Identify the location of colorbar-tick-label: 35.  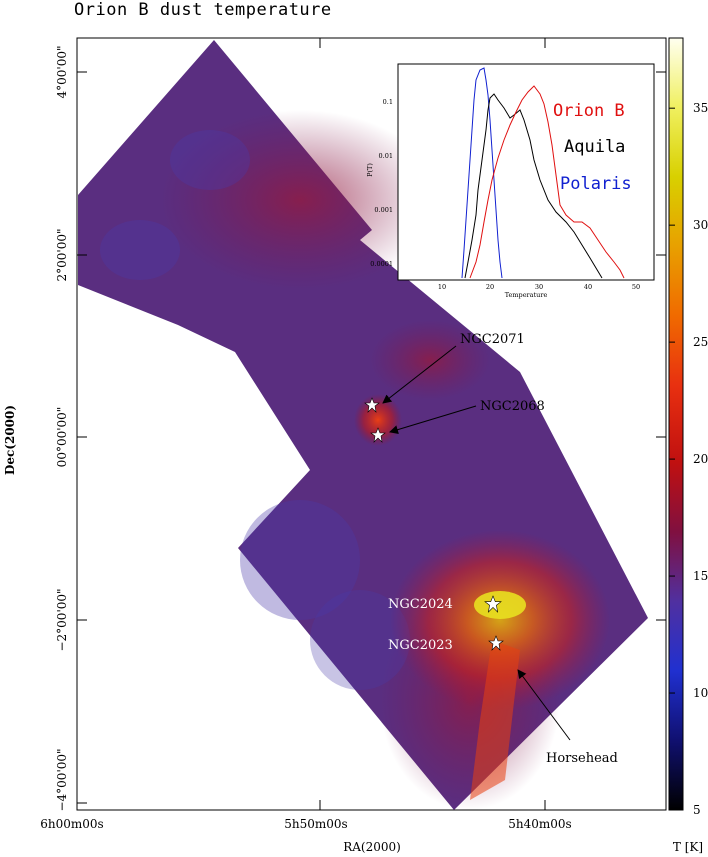
(700, 108).